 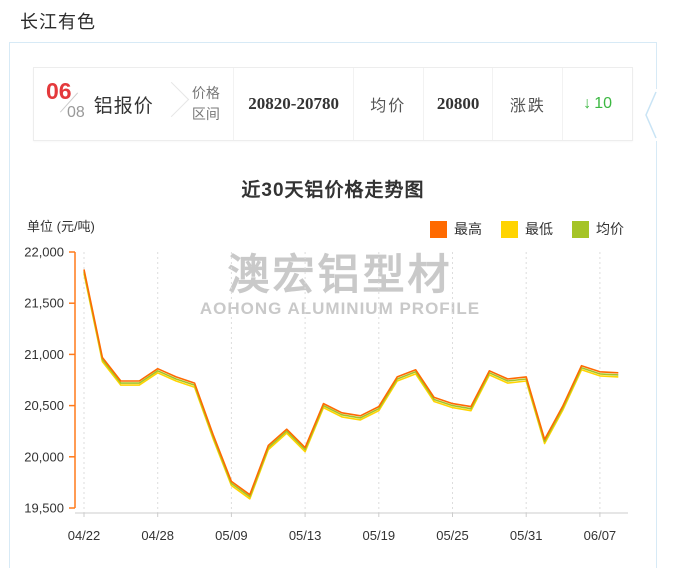 What do you see at coordinates (76, 112) in the screenshot?
I see `date-day: 08` at bounding box center [76, 112].